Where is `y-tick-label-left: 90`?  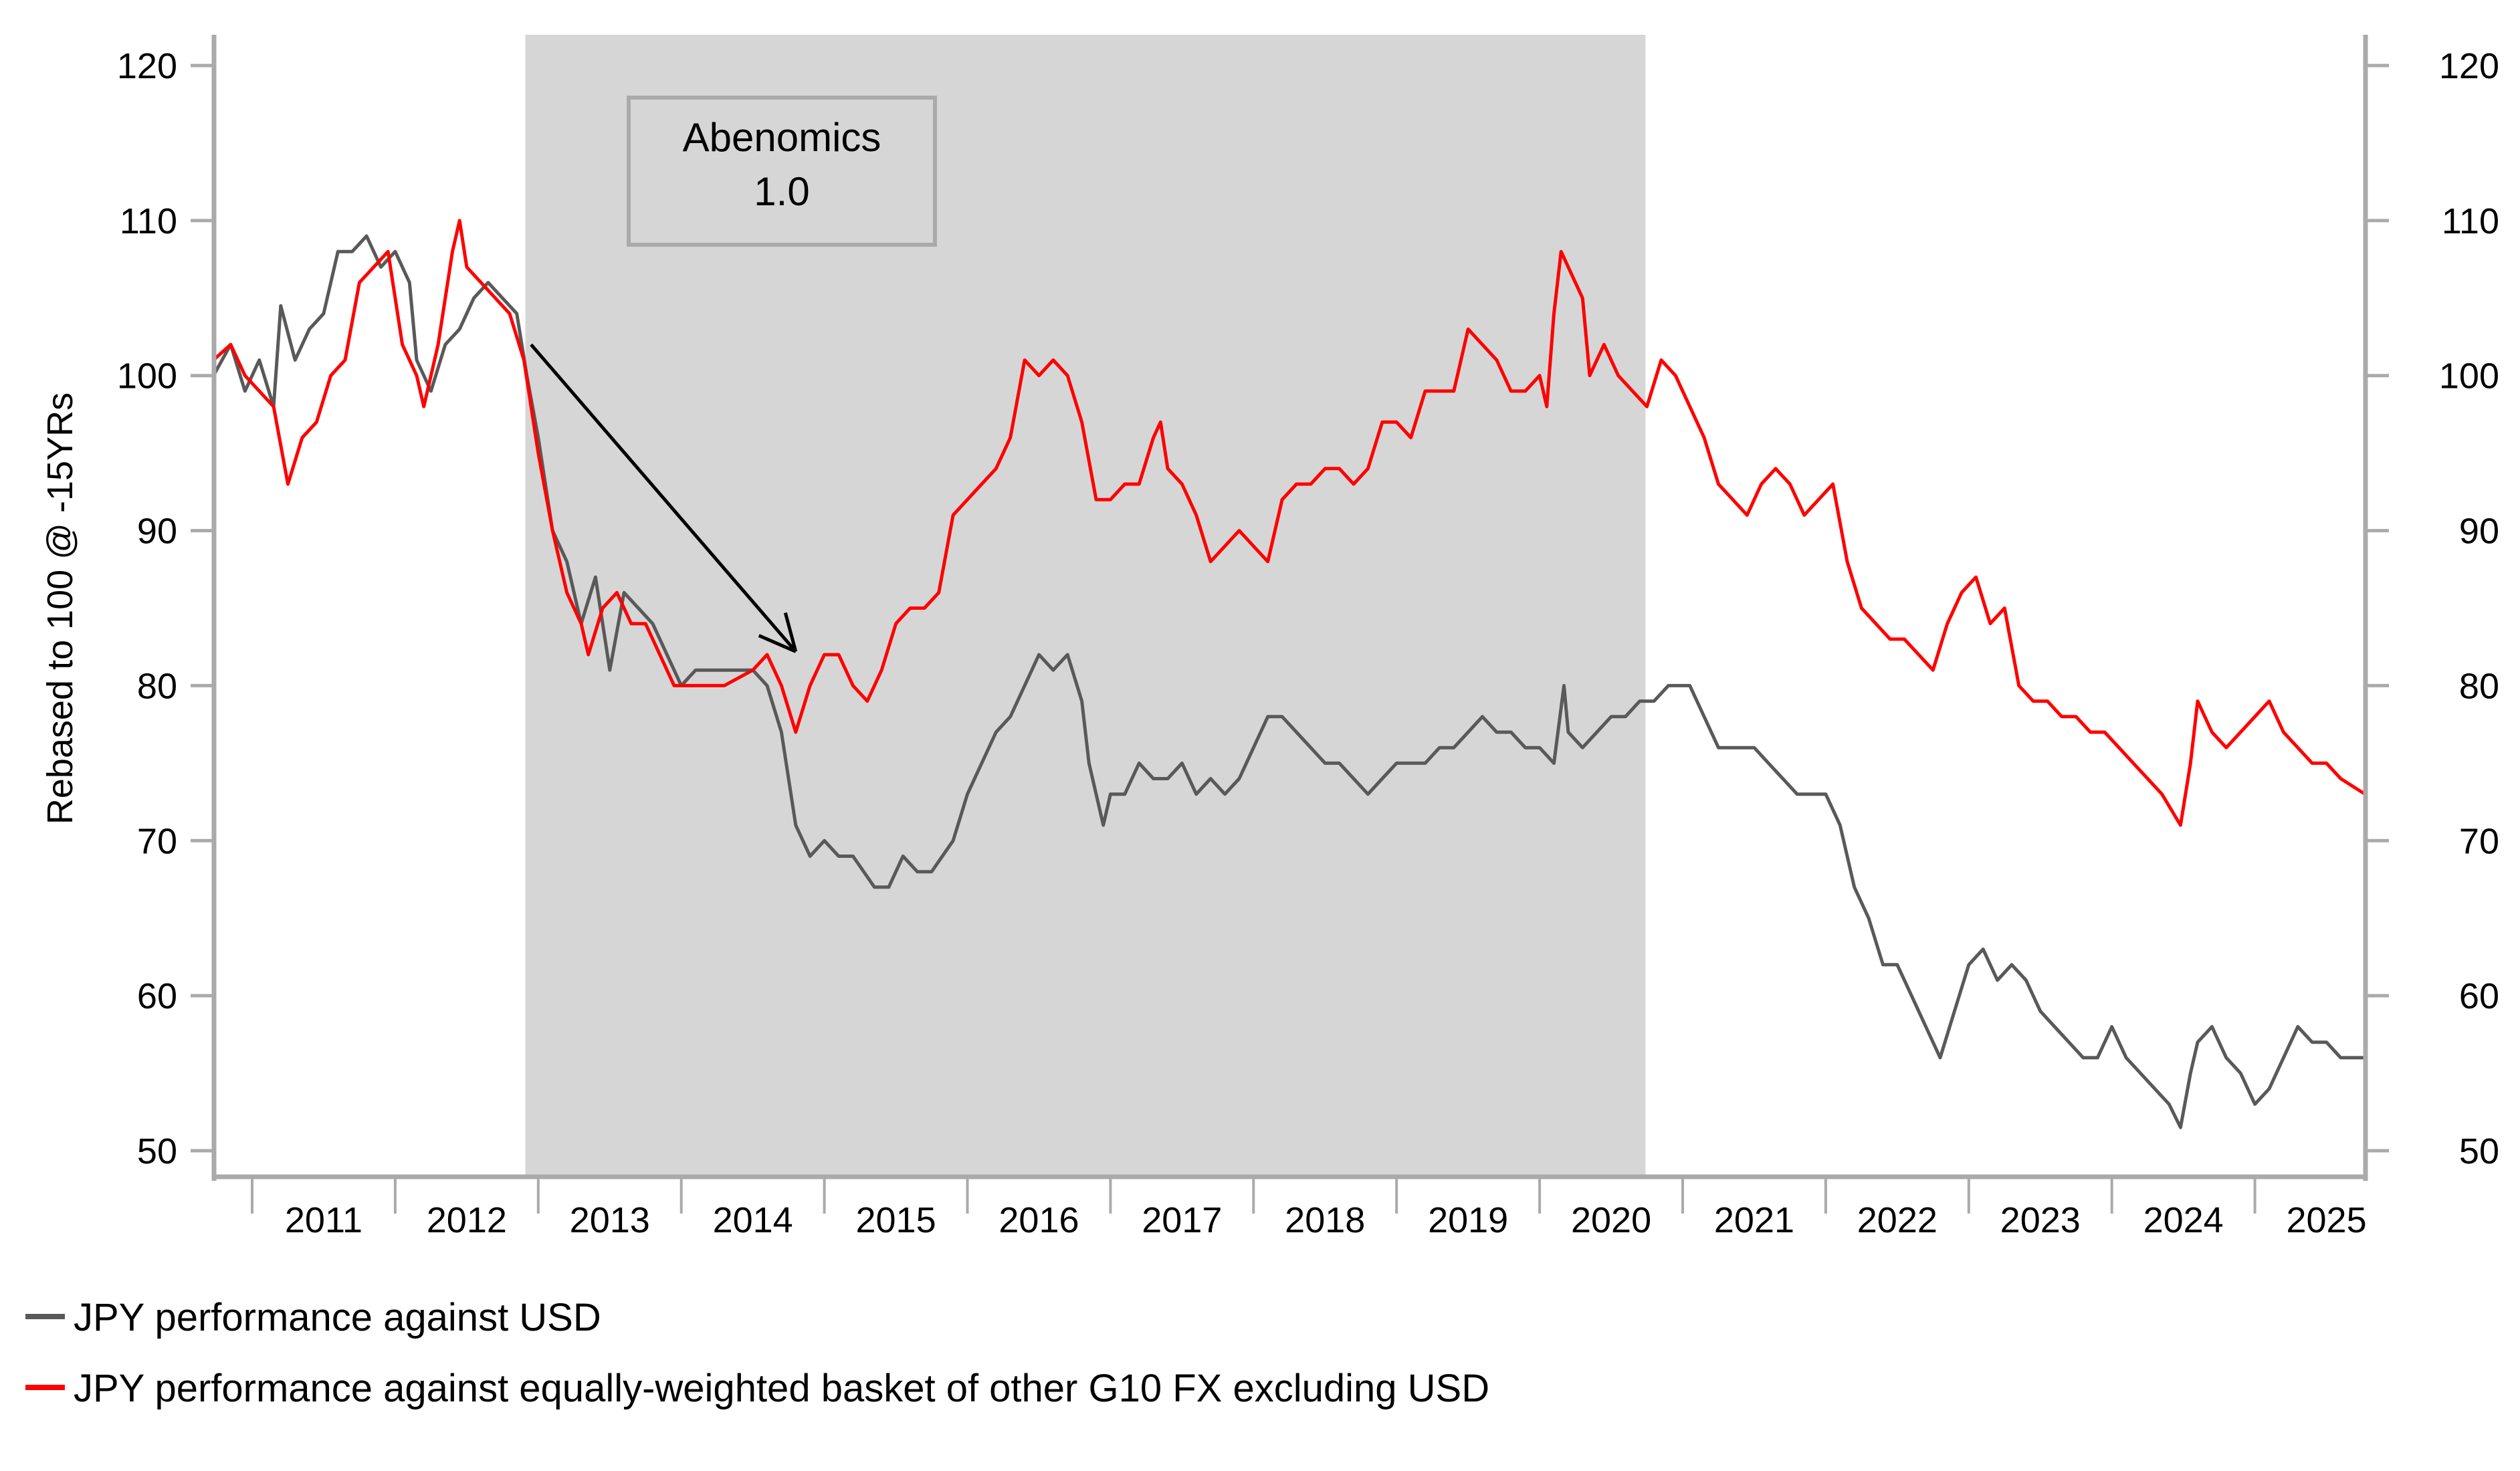
y-tick-label-left: 90 is located at coordinates (157, 532).